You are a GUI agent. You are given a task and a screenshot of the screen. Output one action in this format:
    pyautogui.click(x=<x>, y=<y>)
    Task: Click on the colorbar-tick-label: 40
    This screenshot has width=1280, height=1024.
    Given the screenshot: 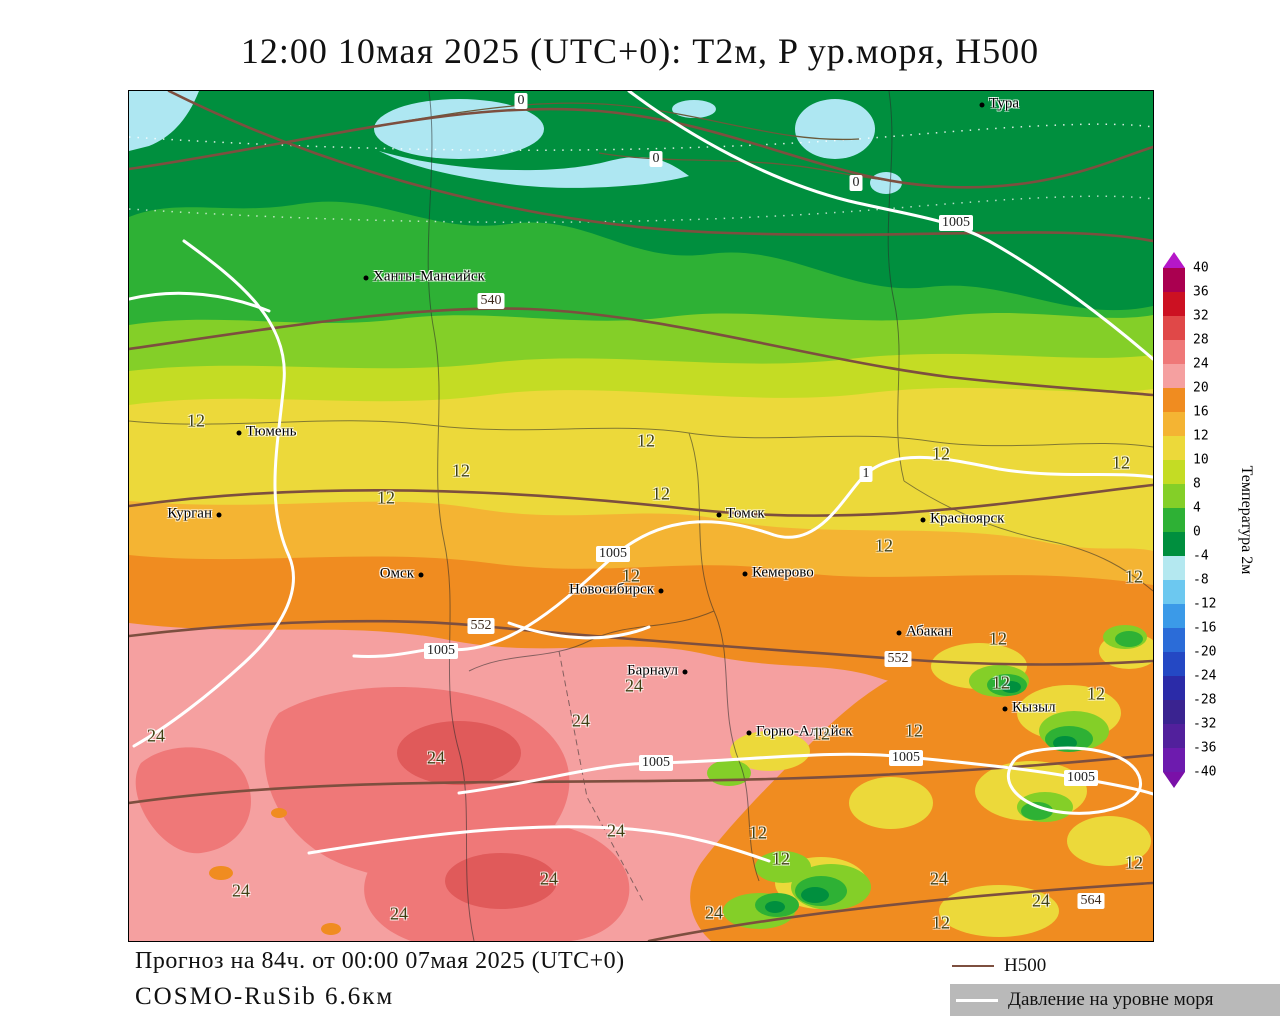 What is the action you would take?
    pyautogui.click(x=1201, y=268)
    